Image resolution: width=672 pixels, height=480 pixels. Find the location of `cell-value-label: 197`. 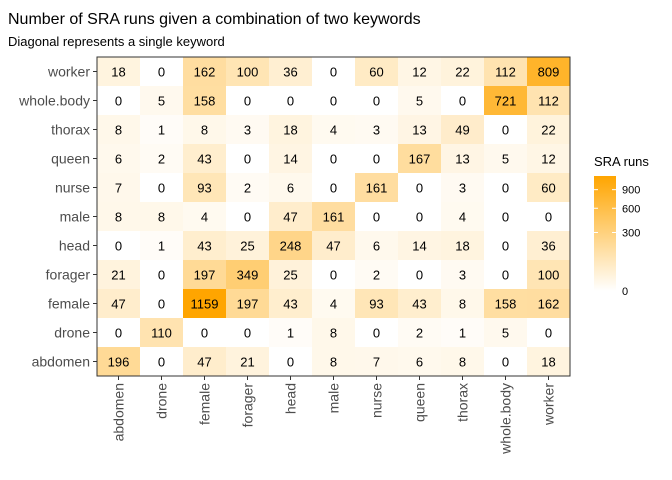

cell-value-label: 197 is located at coordinates (205, 275).